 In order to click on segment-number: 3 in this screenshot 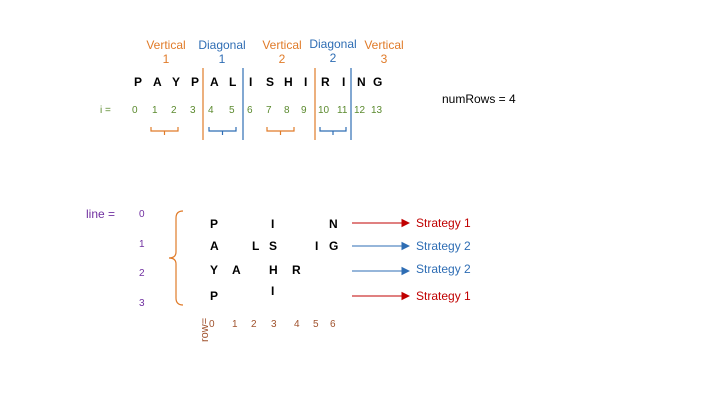, I will do `click(384, 59)`.